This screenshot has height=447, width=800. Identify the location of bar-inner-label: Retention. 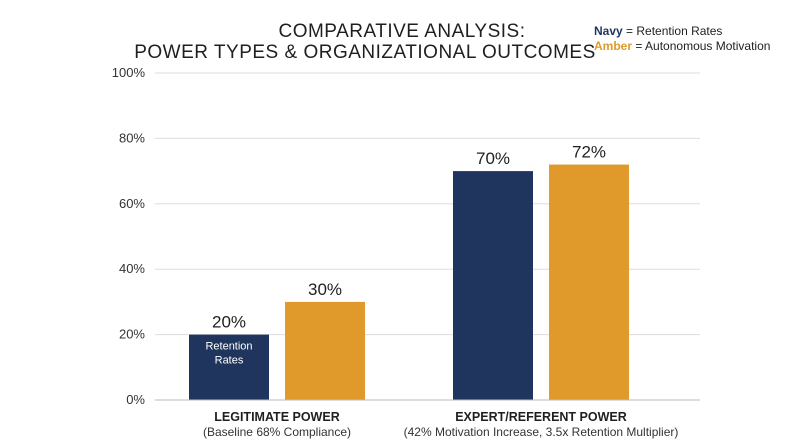
(228, 347).